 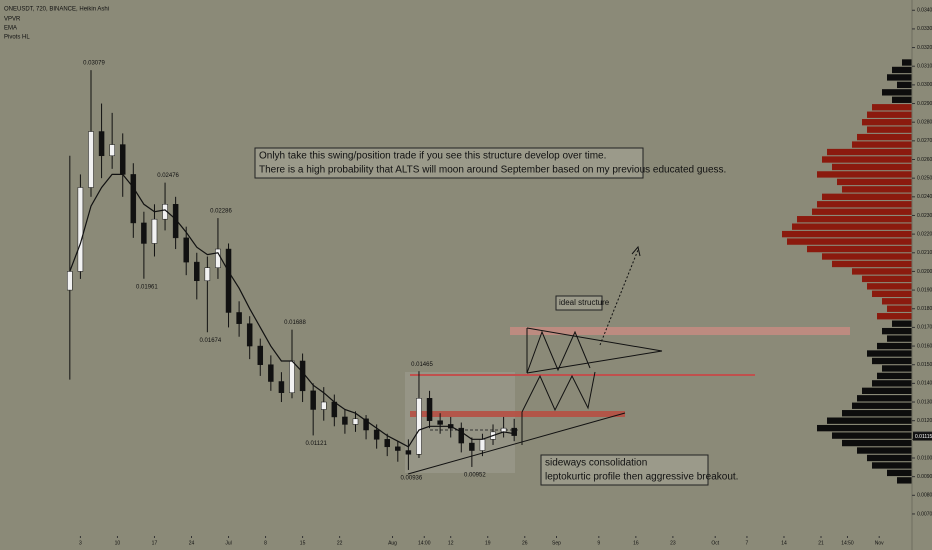 What do you see at coordinates (451, 543) in the screenshot?
I see `x-tick-label: 12` at bounding box center [451, 543].